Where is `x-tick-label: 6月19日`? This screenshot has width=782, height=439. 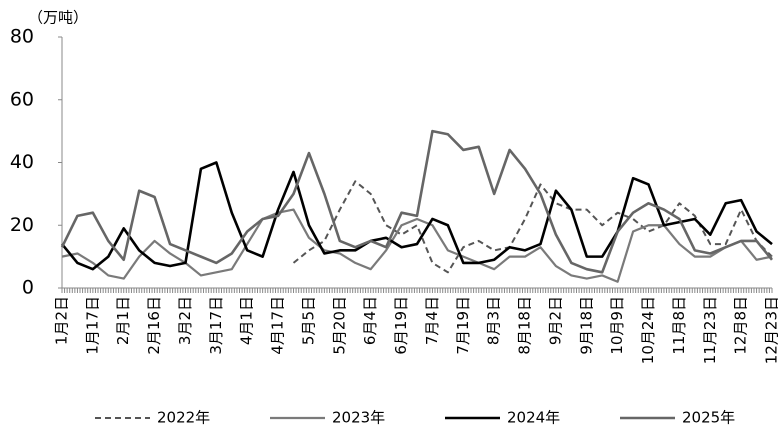
x-tick-label: 6月19日 is located at coordinates (401, 325).